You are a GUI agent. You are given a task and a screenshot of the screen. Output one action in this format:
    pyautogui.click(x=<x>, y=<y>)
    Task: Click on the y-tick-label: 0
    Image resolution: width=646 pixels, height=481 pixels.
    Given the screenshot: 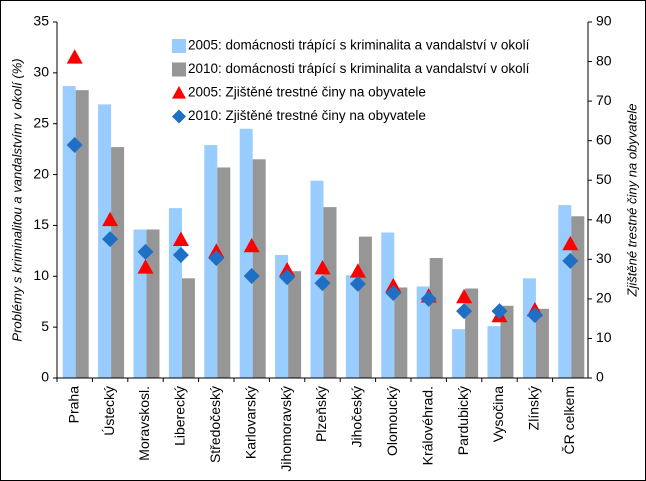 What is the action you would take?
    pyautogui.click(x=45, y=377)
    